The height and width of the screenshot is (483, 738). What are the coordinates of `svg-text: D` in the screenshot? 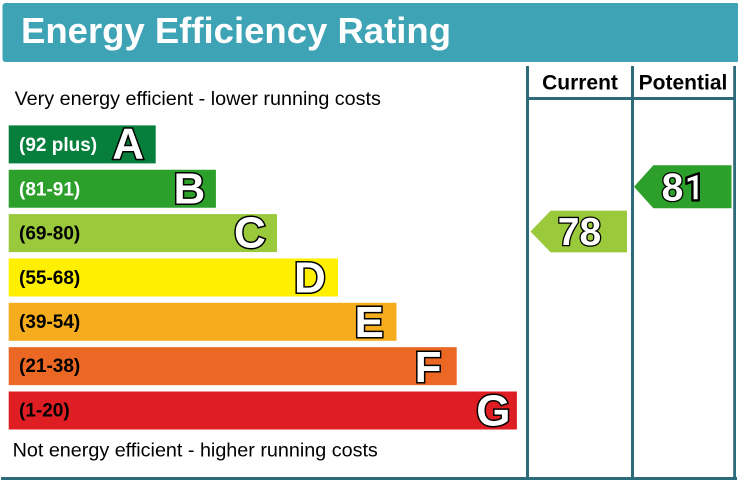 It's located at (310, 278).